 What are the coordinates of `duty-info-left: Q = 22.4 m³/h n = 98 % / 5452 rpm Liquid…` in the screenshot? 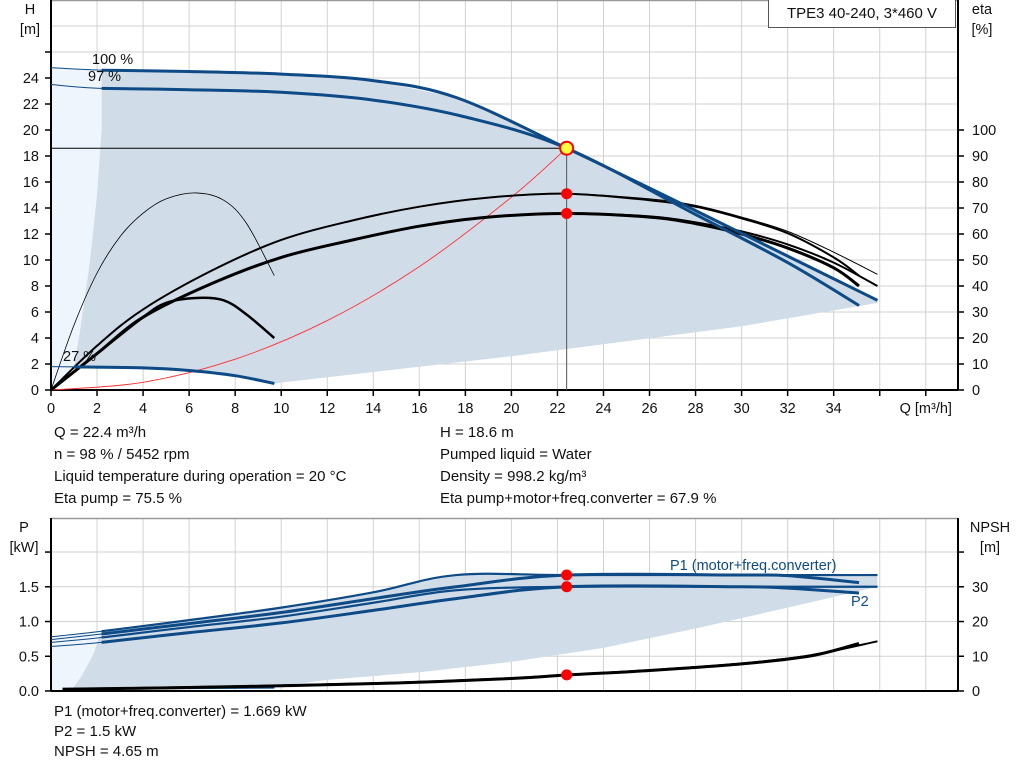 It's located at (200, 466).